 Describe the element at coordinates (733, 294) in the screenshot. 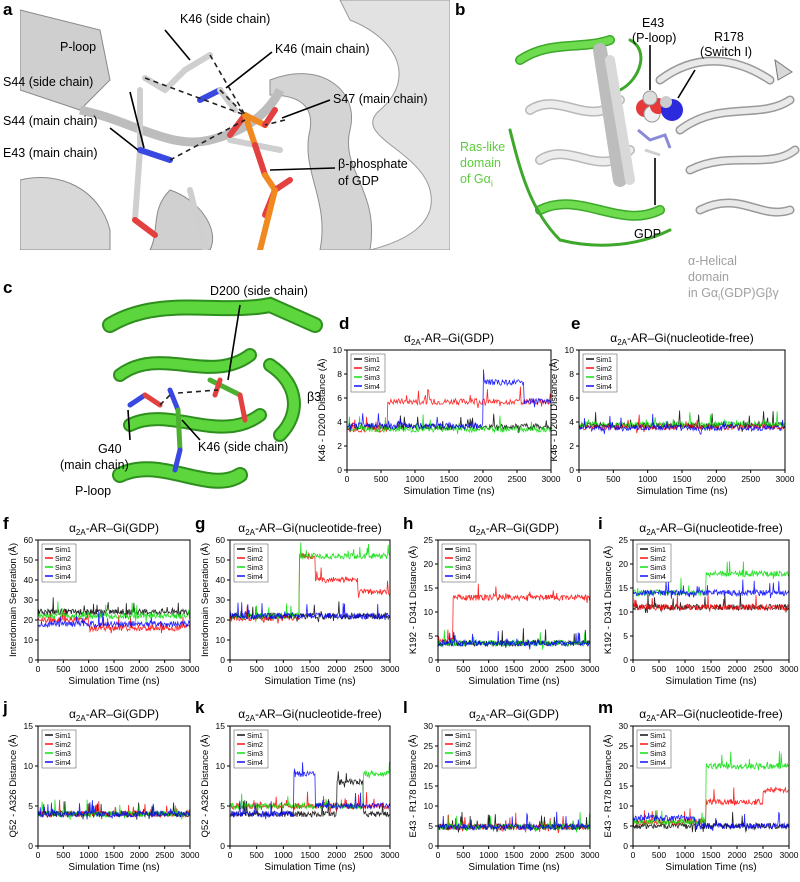

I see `label-helical-in-gai: in Gαi(GDP)Gβγ` at that location.